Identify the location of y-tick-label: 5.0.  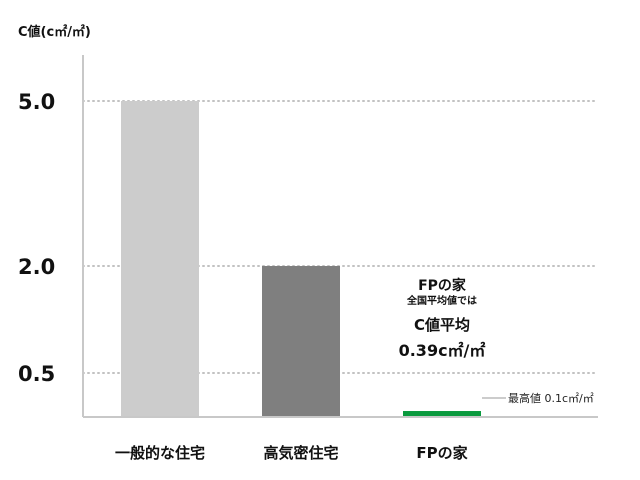
(36, 102).